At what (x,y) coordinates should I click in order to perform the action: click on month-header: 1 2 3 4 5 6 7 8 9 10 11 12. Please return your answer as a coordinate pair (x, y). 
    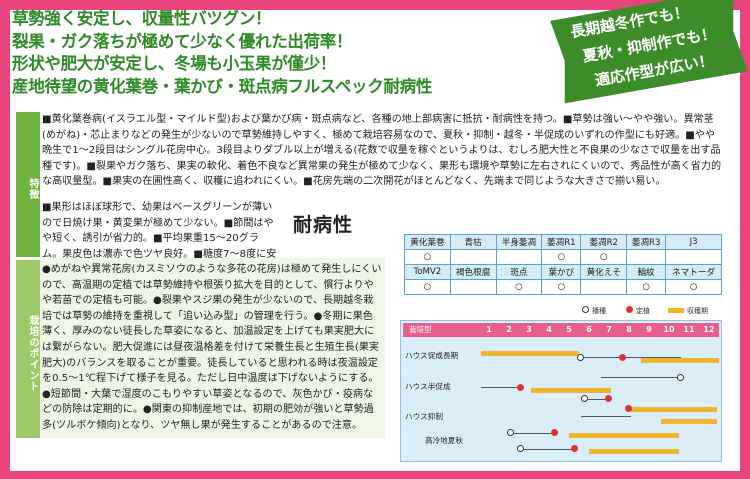
    Looking at the image, I should click on (599, 330).